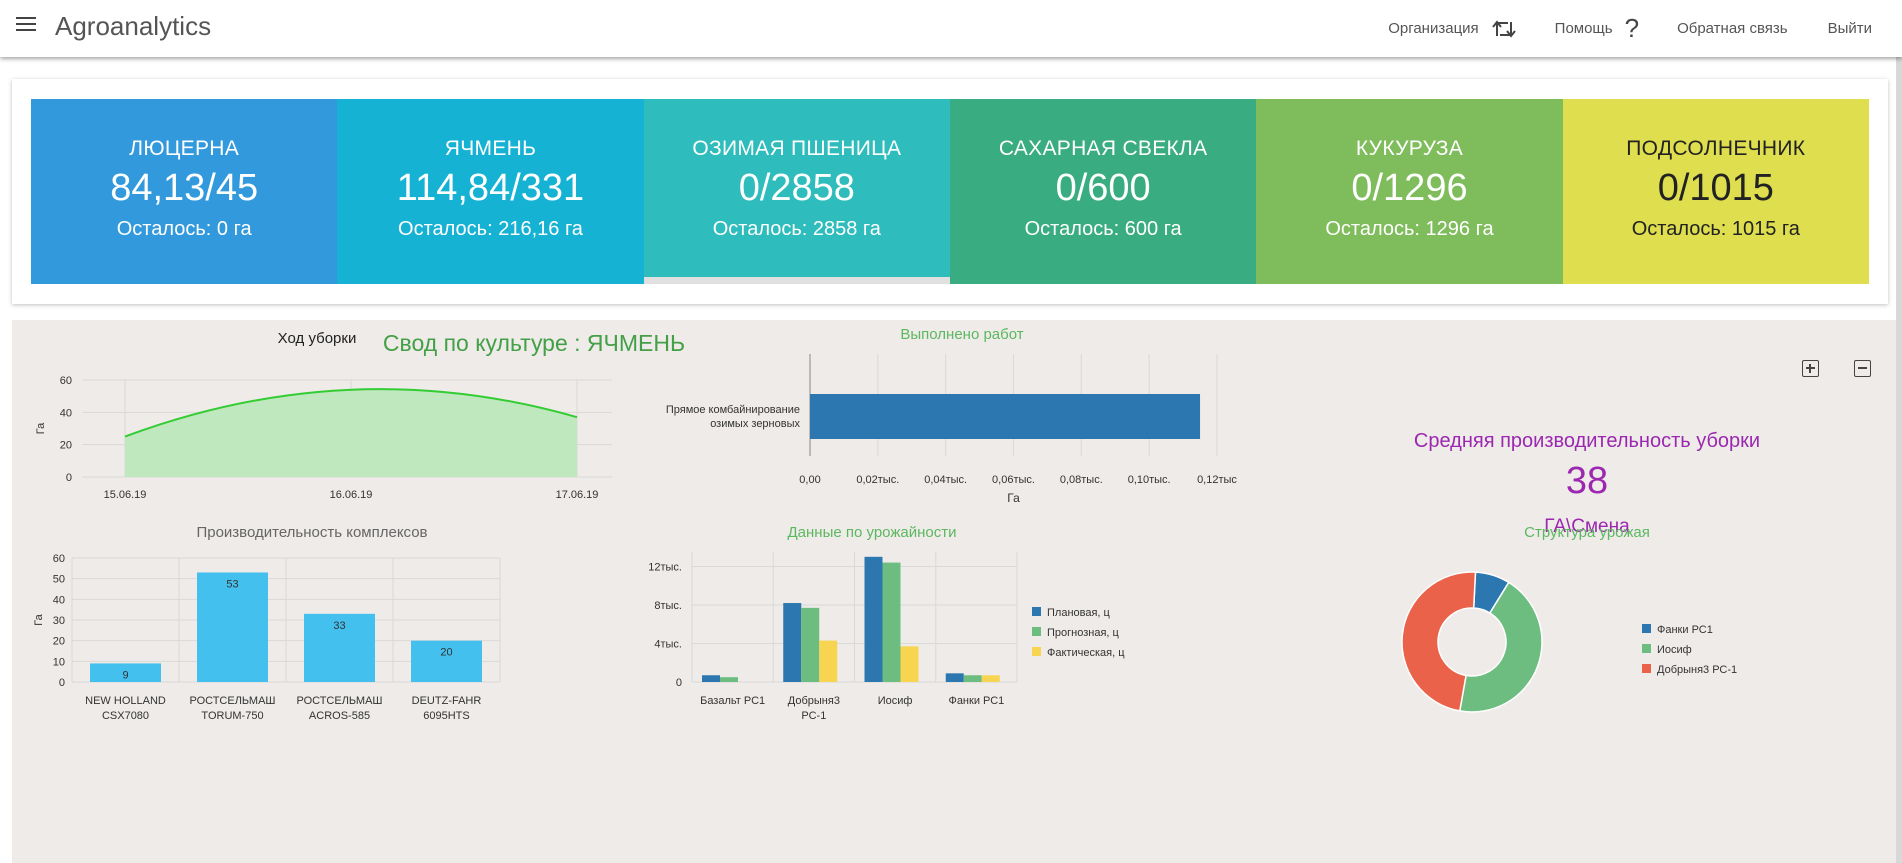 Image resolution: width=1902 pixels, height=863 pixels. What do you see at coordinates (797, 148) in the screenshot?
I see `tile-name: ОЗИМАЯ ПШЕНИЦА` at bounding box center [797, 148].